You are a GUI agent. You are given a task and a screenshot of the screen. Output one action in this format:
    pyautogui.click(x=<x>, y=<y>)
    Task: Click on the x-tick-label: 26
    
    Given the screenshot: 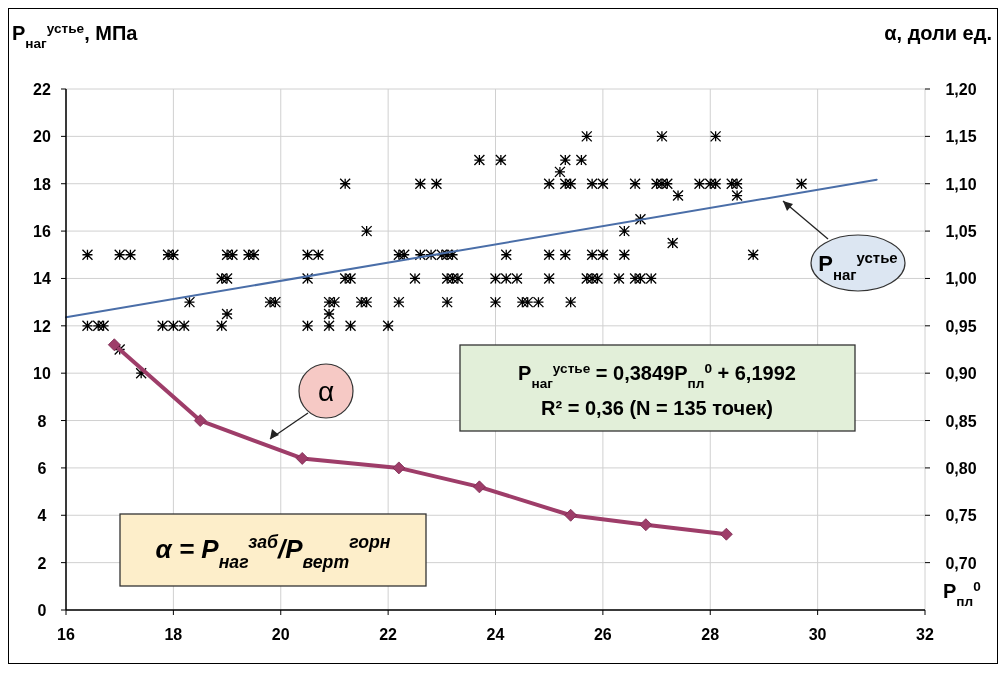 What is the action you would take?
    pyautogui.click(x=602, y=634)
    